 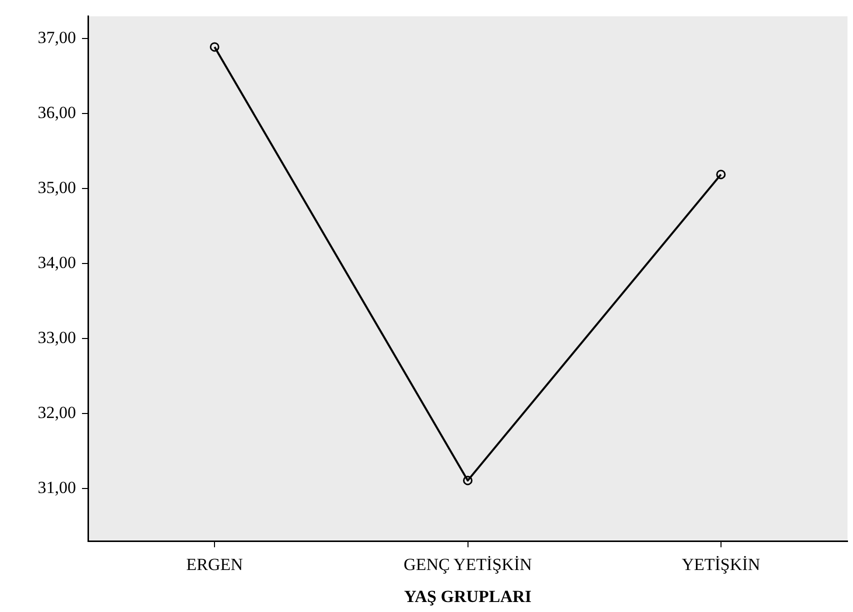 I want to click on x-tick-label: GENÇ YETİŞKİN, so click(x=468, y=564).